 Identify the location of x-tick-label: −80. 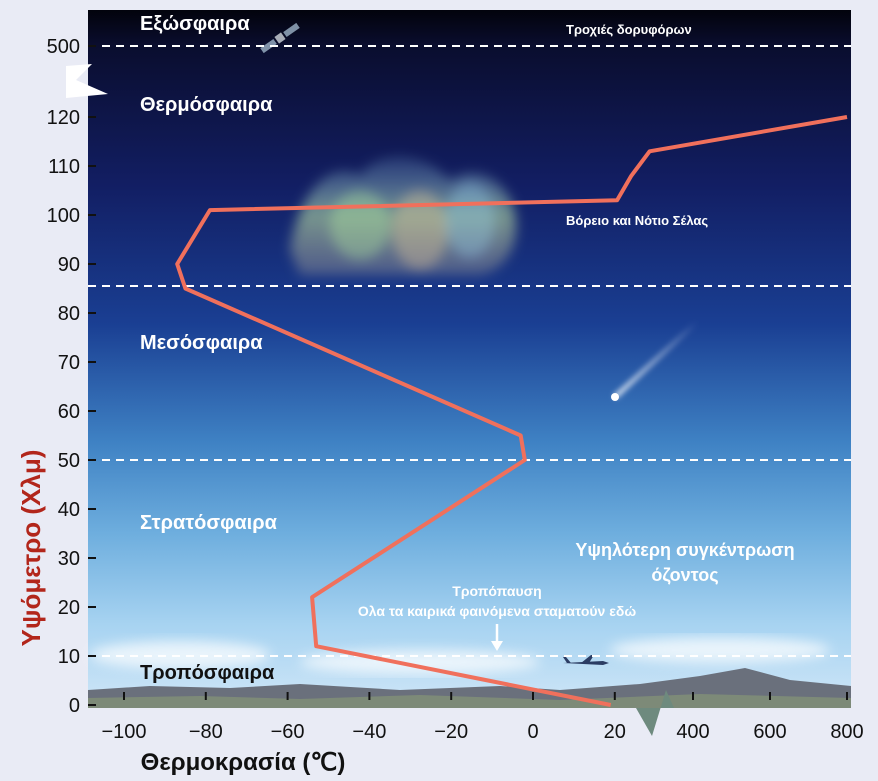
(206, 732).